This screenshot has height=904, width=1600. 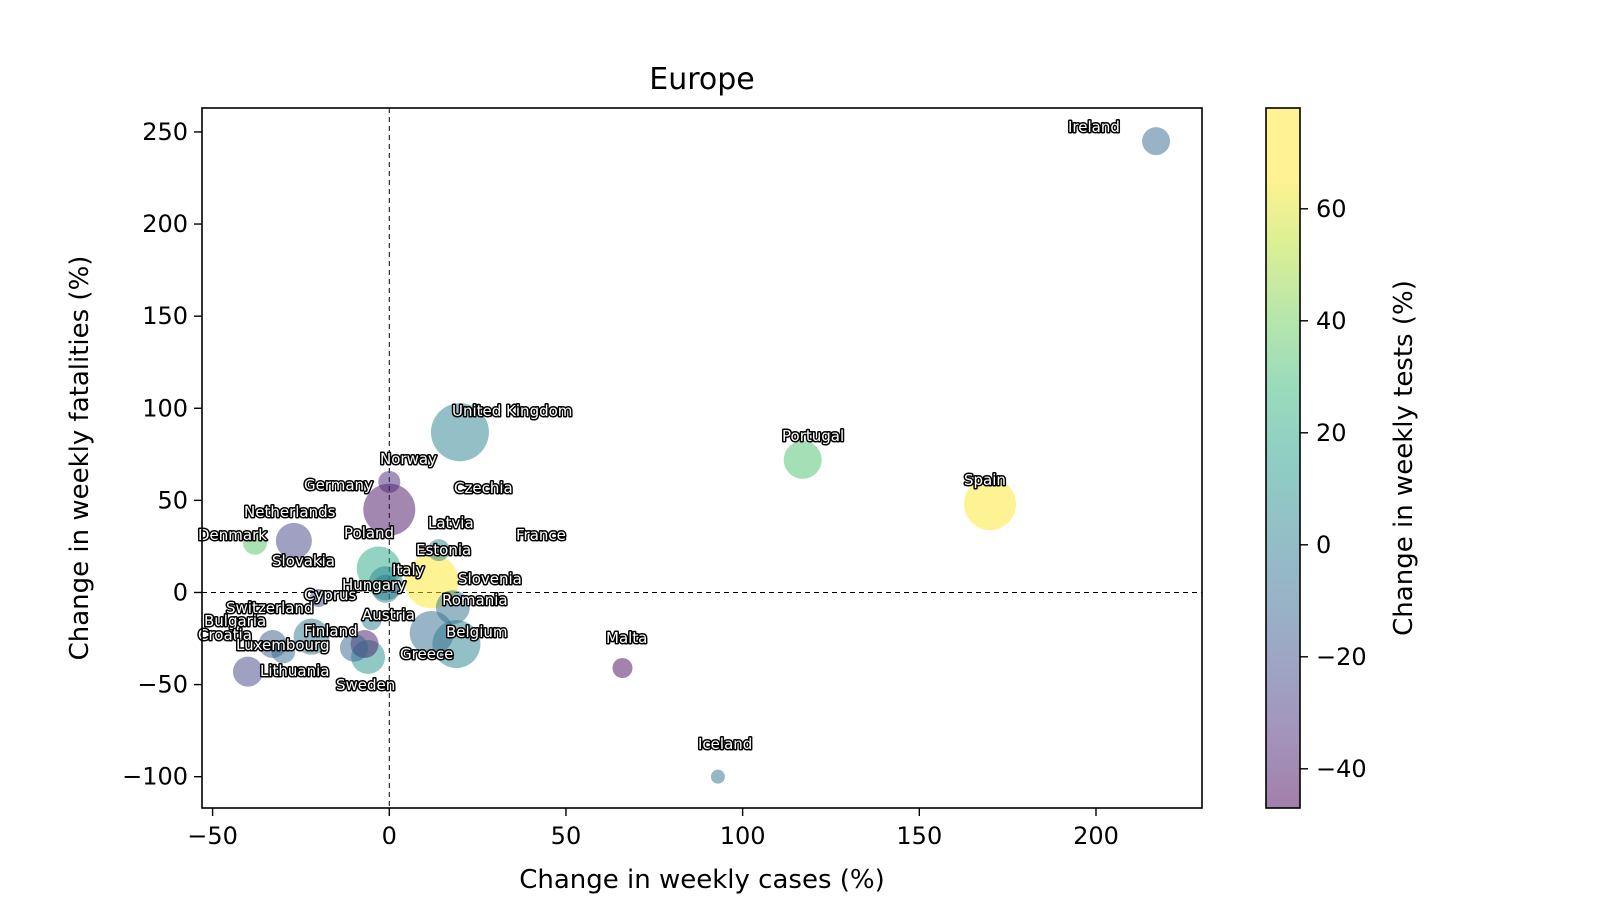 I want to click on label-luxembourg: Luxembourg, so click(x=283, y=645).